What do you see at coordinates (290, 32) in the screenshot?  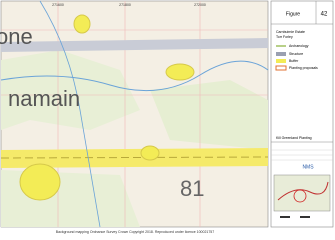 I see `panel-title: Carnbuirnie Estate` at bounding box center [290, 32].